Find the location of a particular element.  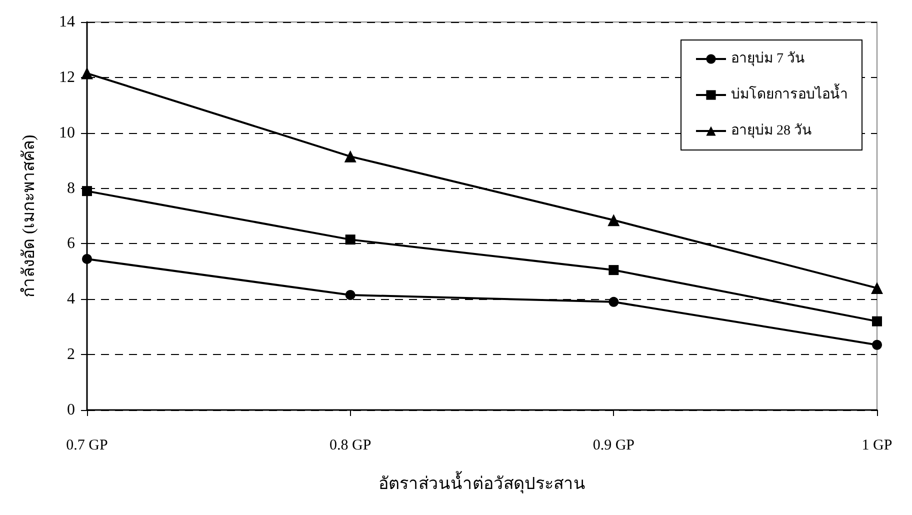

y-tick-label: 14 is located at coordinates (67, 22).